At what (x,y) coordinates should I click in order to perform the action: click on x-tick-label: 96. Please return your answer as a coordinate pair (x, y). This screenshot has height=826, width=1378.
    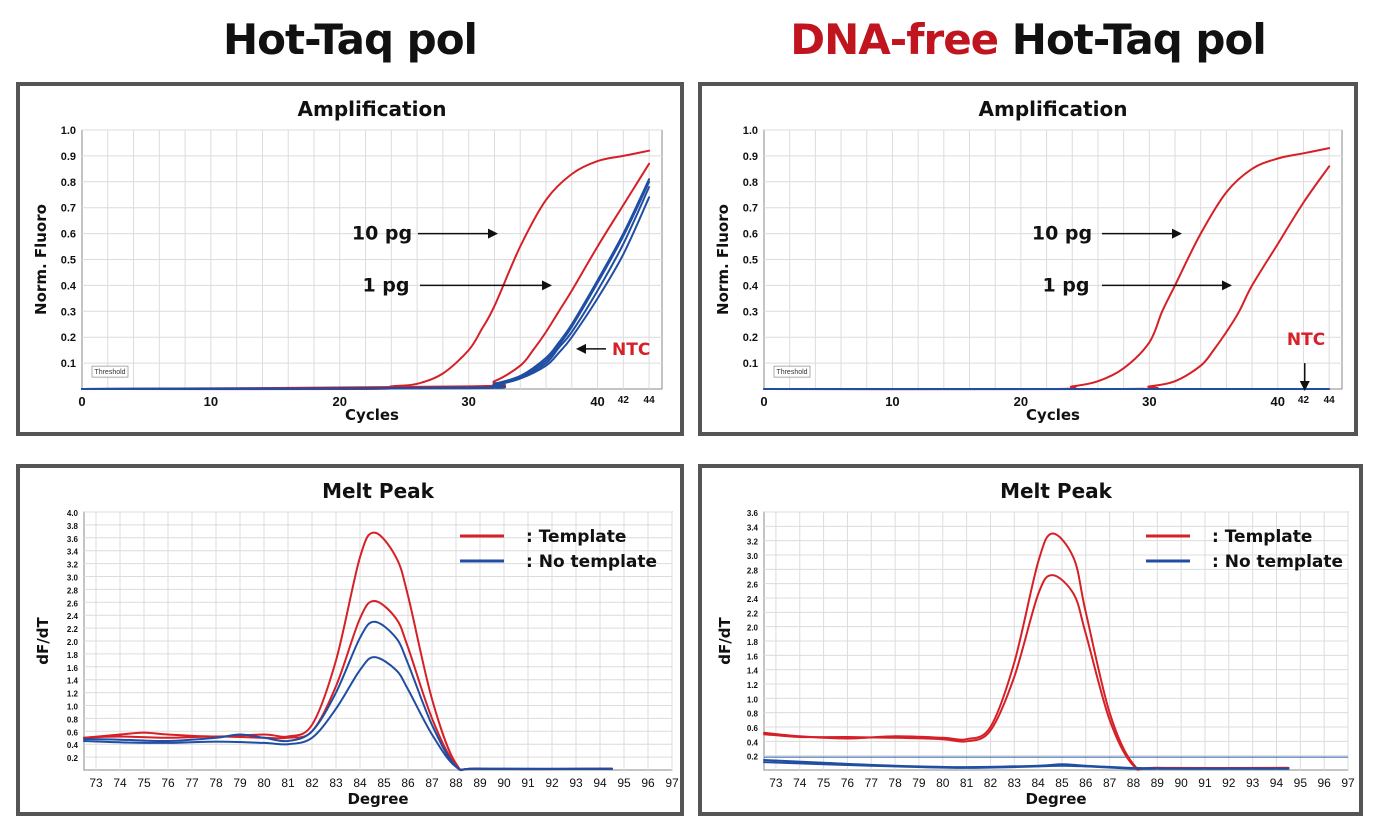
    Looking at the image, I should click on (648, 783).